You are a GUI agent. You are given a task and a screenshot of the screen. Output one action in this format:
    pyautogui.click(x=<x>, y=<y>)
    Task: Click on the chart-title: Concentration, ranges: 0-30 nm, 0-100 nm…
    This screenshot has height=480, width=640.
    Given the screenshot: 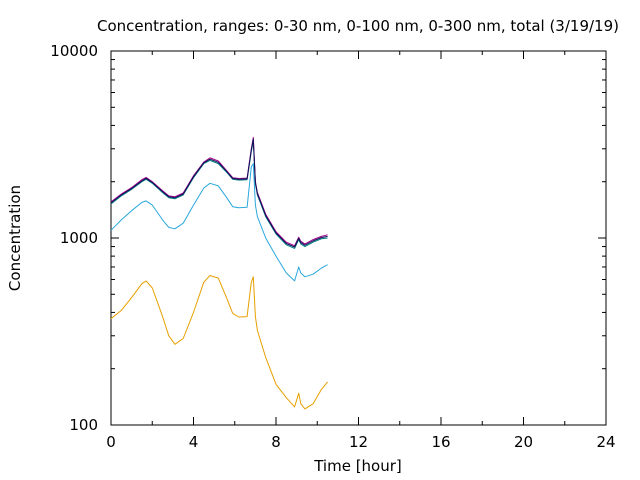 What is the action you would take?
    pyautogui.click(x=358, y=26)
    